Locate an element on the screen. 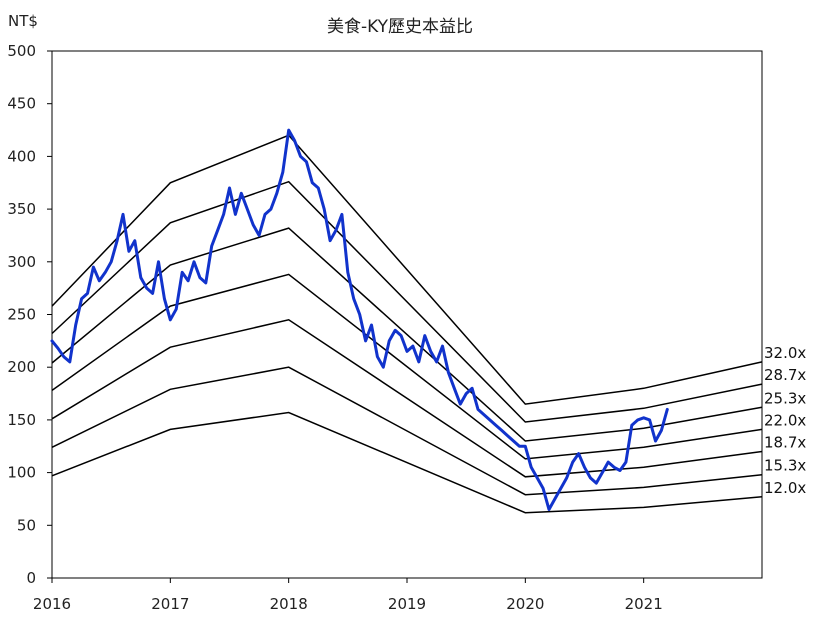 The height and width of the screenshot is (638, 820). pe-band-label: 22.0x is located at coordinates (785, 420).